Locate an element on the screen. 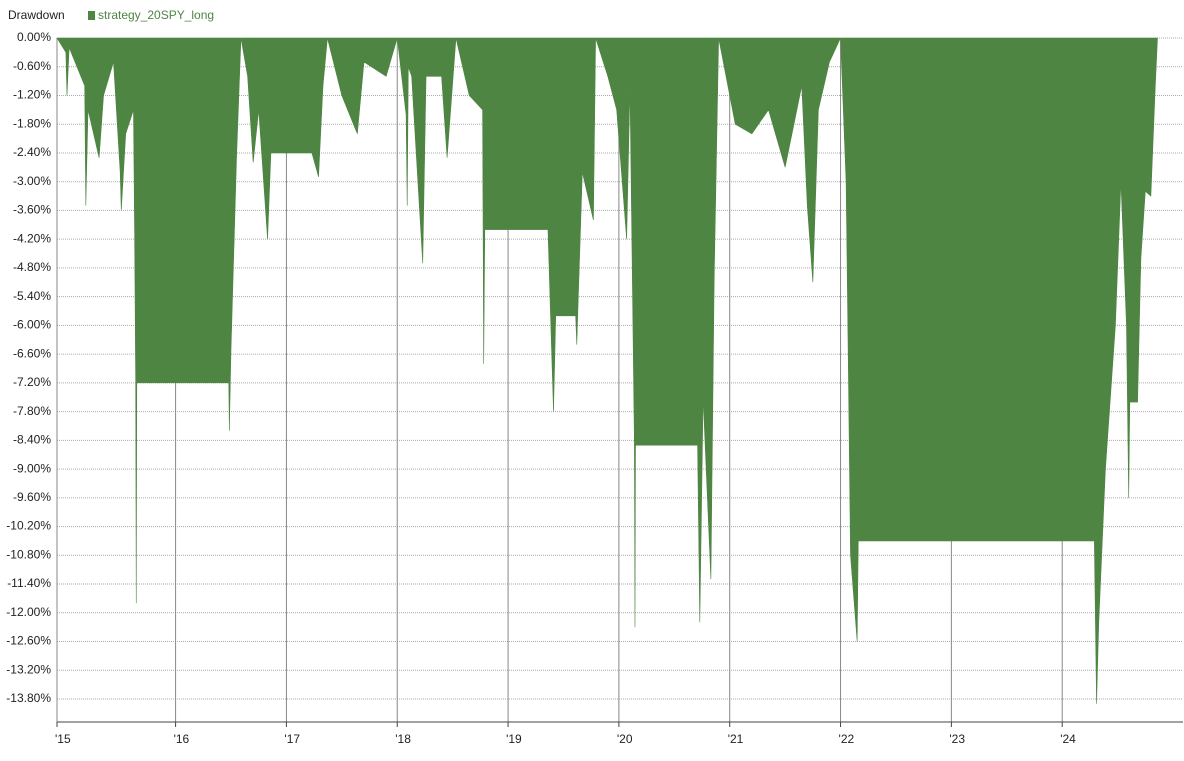  y-tick-label: -6.60% is located at coordinates (32, 353).